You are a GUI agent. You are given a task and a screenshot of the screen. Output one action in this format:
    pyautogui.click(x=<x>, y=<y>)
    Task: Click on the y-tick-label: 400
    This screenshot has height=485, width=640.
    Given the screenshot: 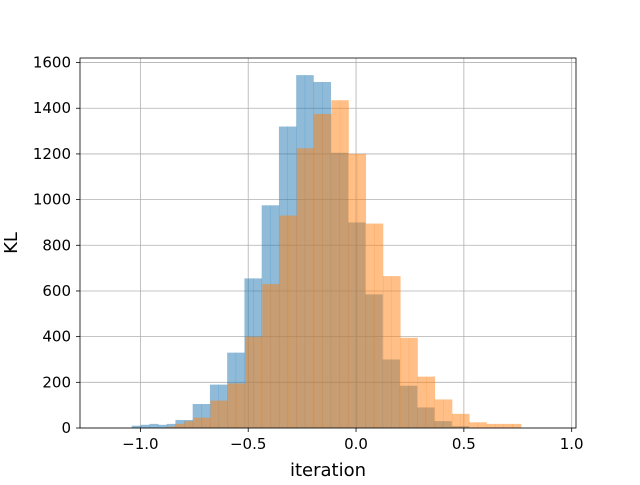 What is the action you would take?
    pyautogui.click(x=56, y=337)
    